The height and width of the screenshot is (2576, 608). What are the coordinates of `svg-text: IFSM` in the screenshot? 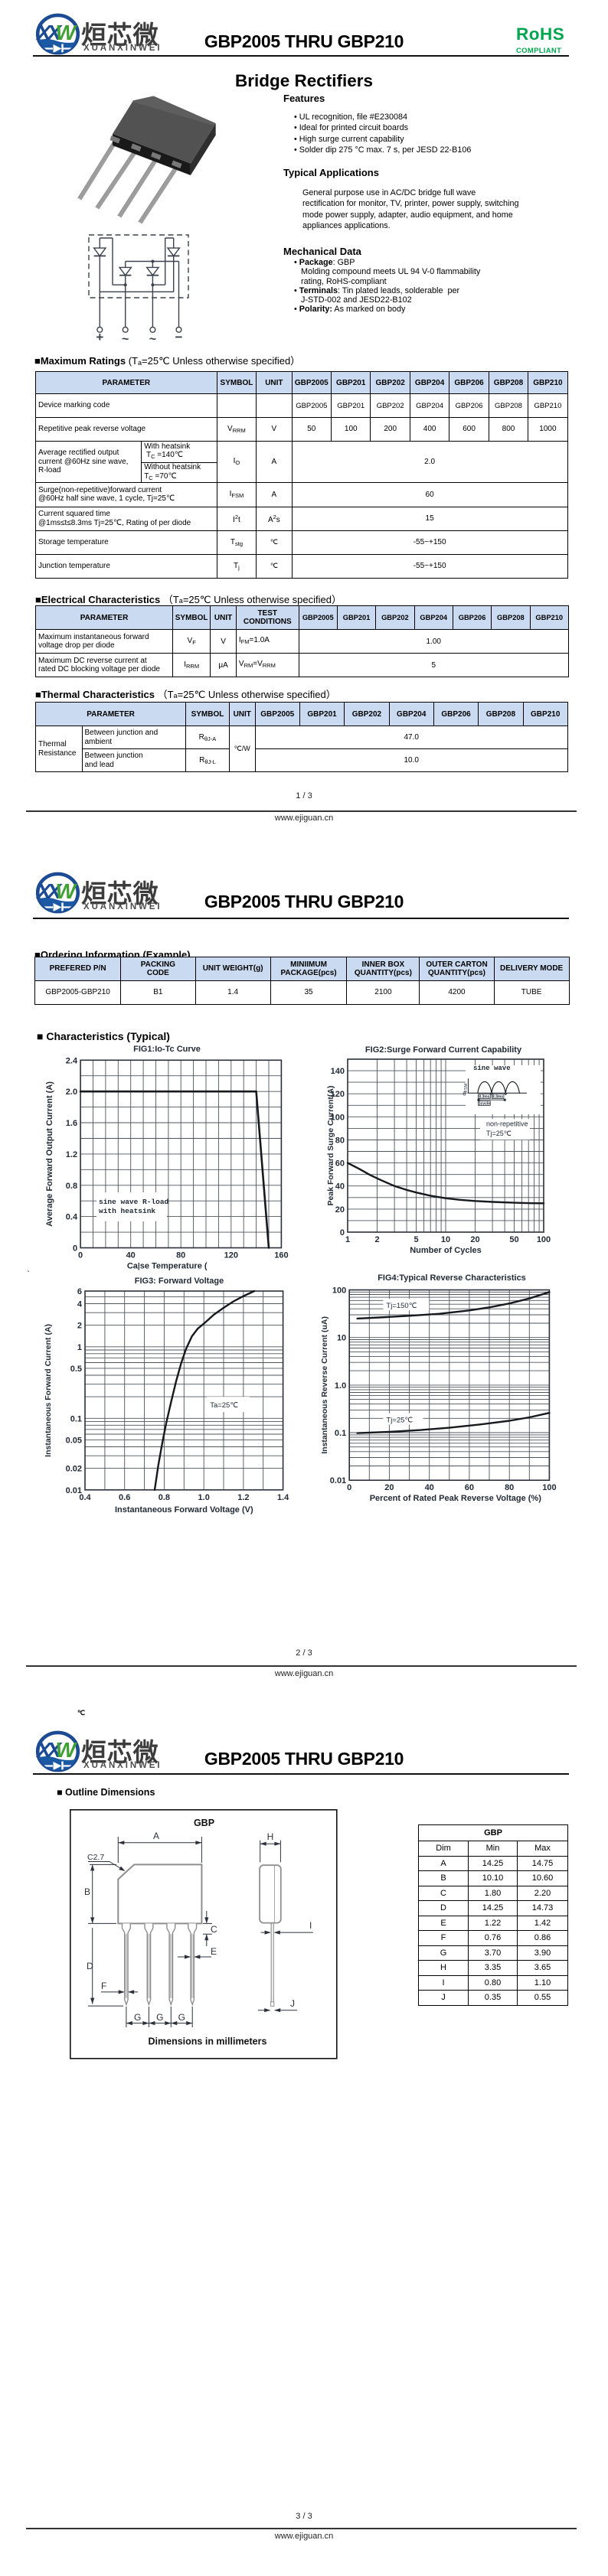 It's located at (466, 1088).